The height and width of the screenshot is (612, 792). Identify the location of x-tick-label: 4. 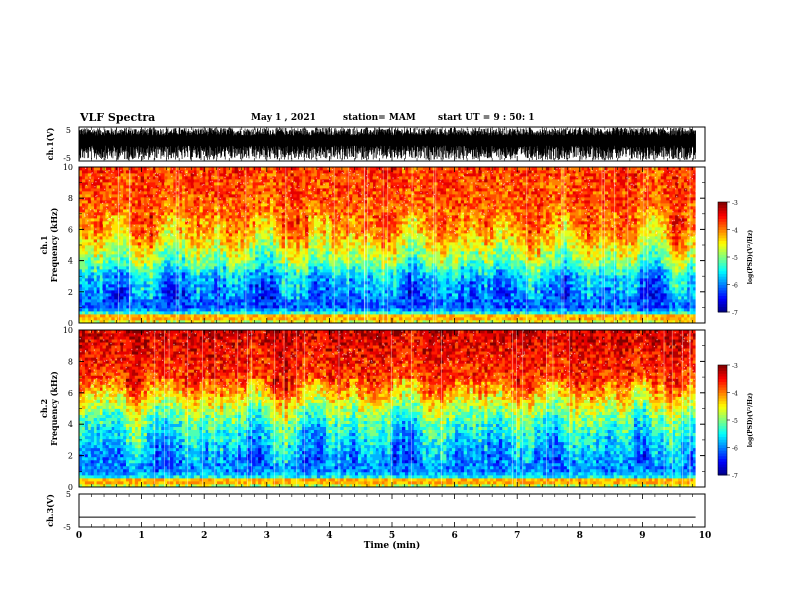
(329, 536).